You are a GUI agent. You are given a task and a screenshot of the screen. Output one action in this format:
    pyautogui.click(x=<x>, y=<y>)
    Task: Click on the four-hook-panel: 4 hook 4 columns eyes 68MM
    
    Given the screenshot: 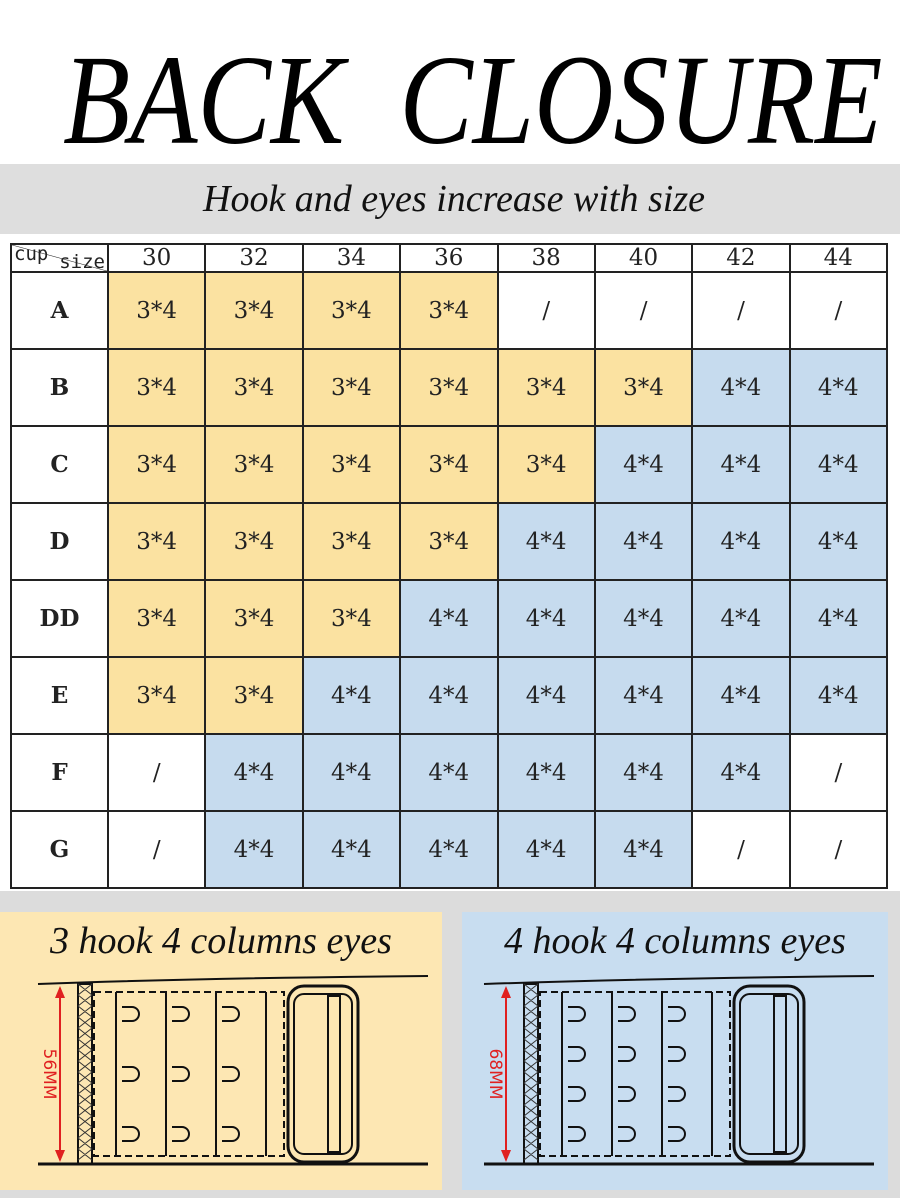 What is the action you would take?
    pyautogui.click(x=675, y=1051)
    